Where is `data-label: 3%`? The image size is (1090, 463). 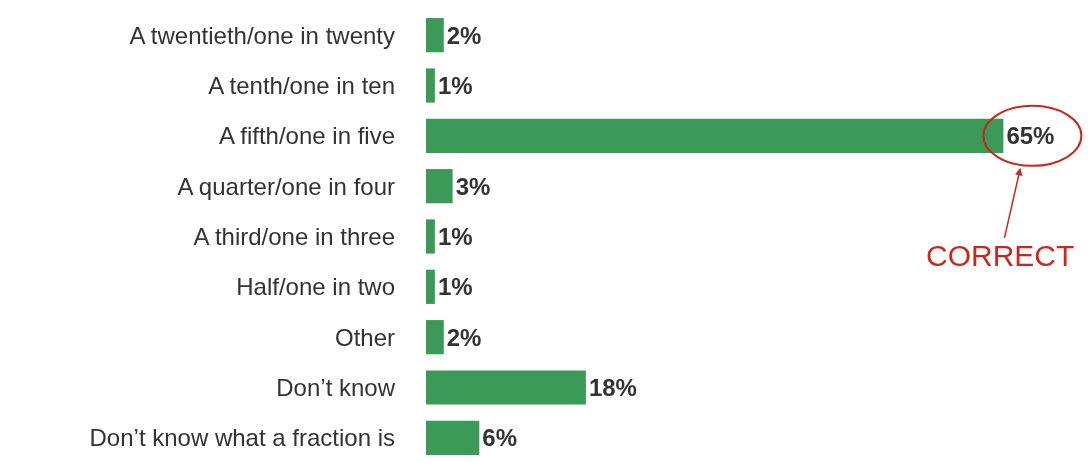 data-label: 3% is located at coordinates (473, 186).